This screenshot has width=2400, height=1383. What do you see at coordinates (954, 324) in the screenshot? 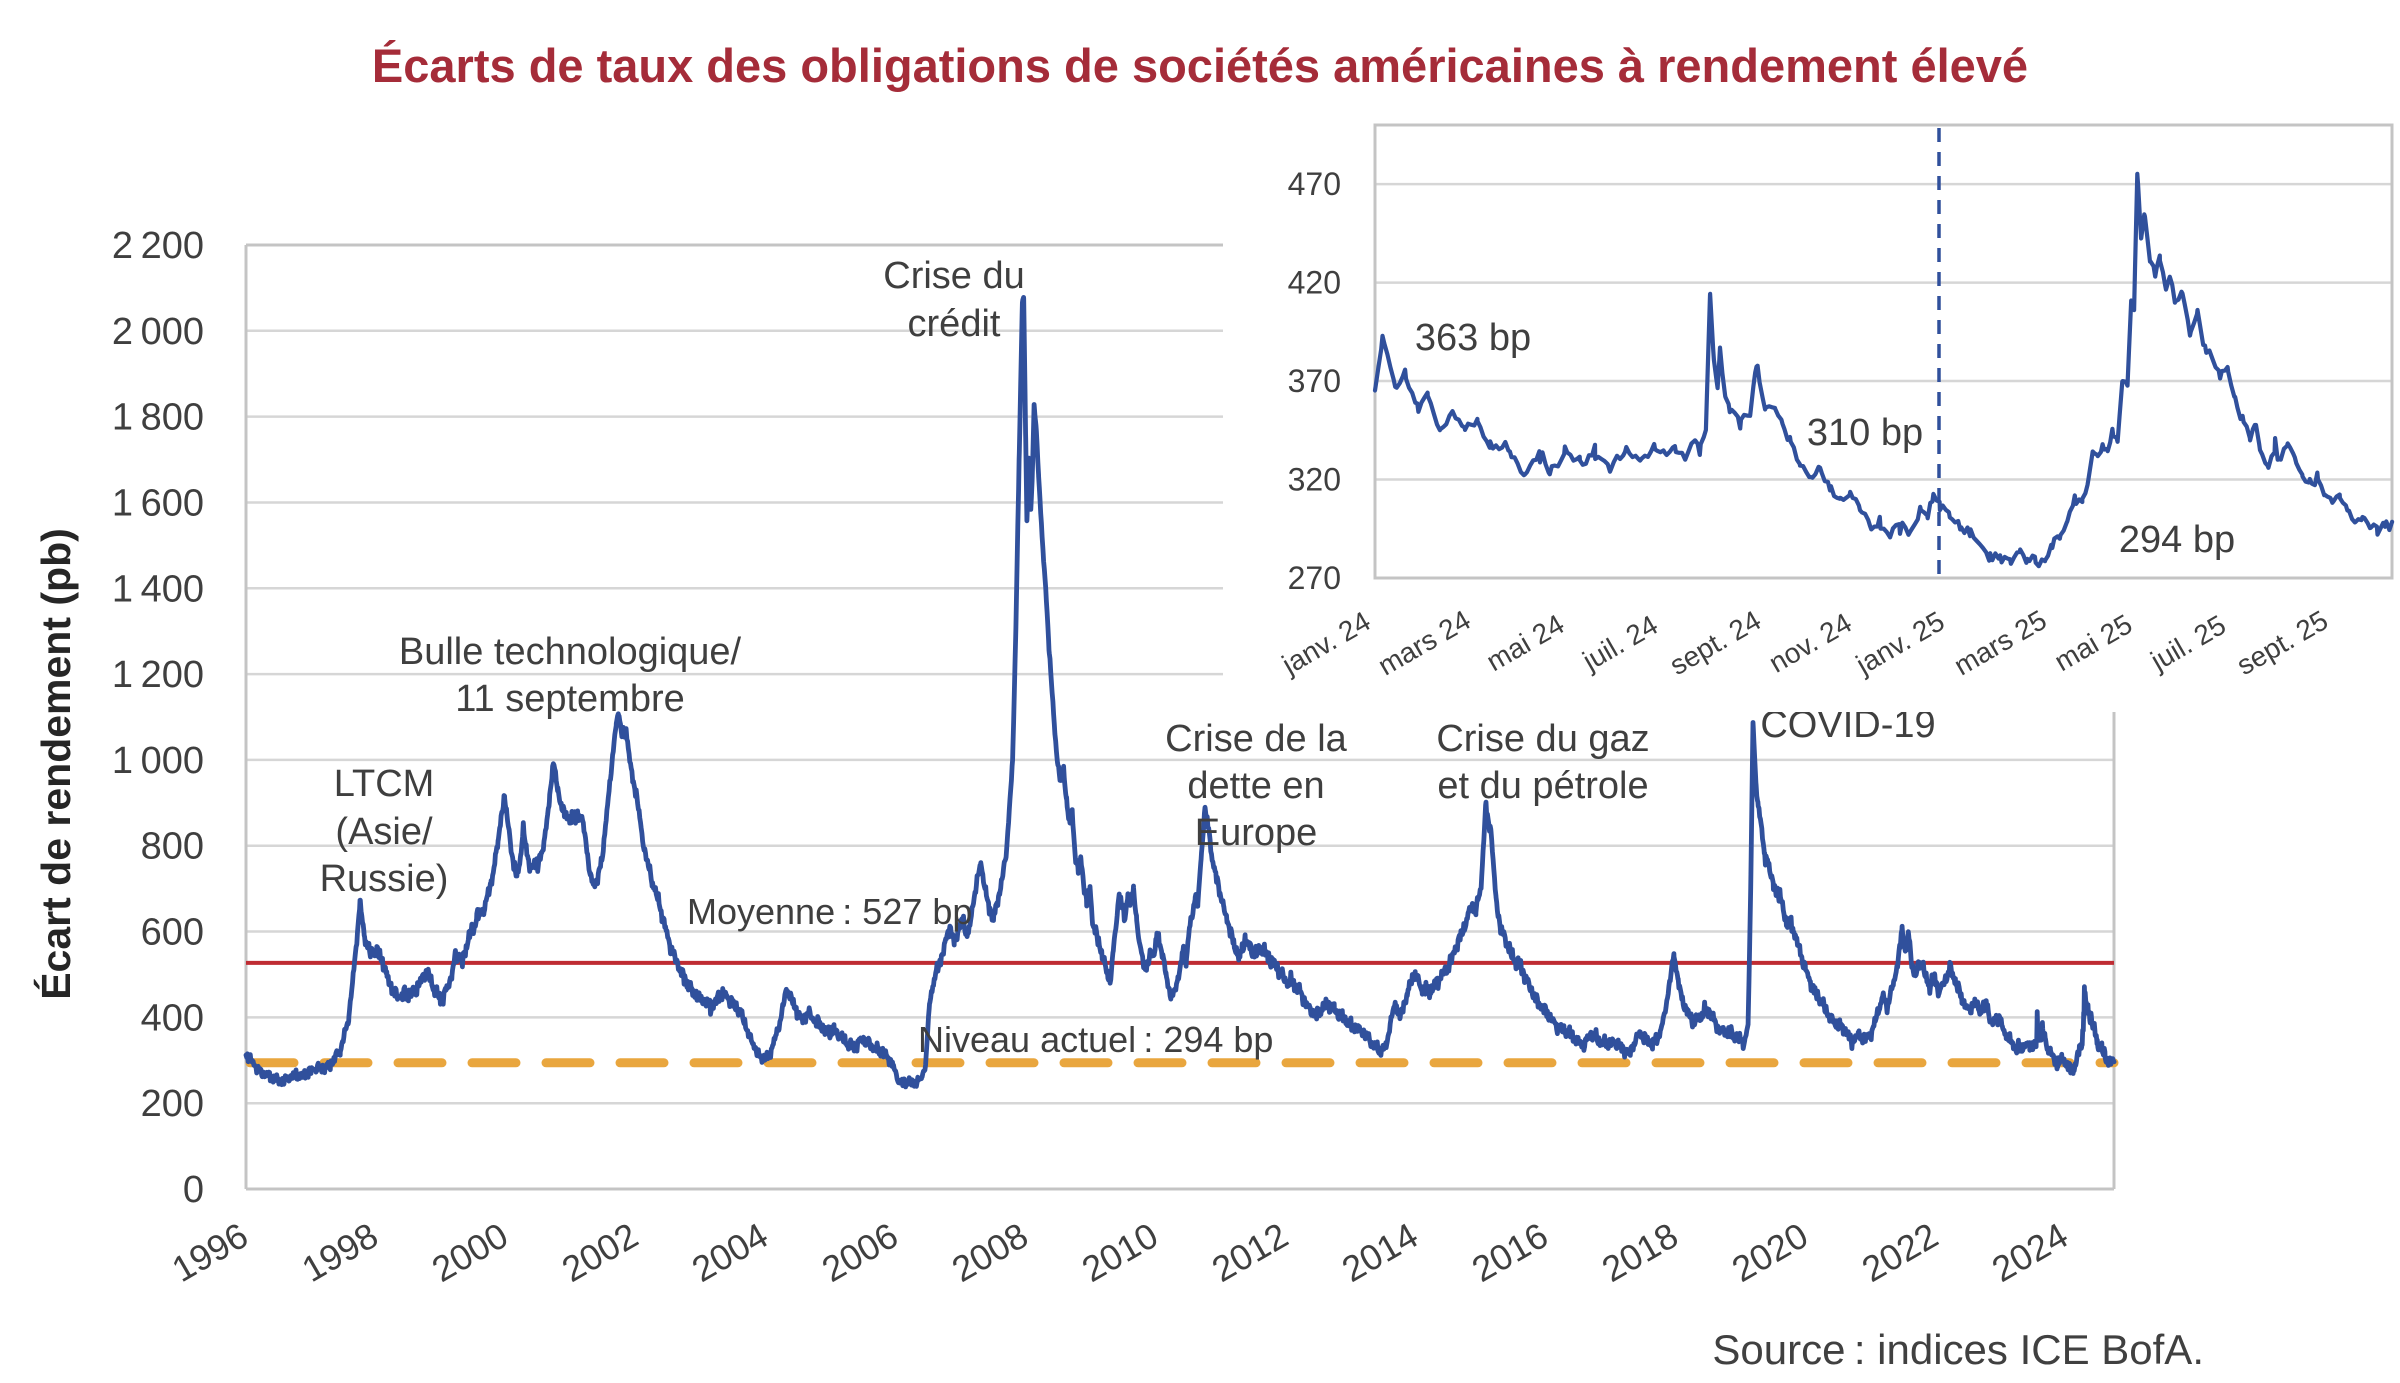
I see `svg-text: crédit` at bounding box center [954, 324].